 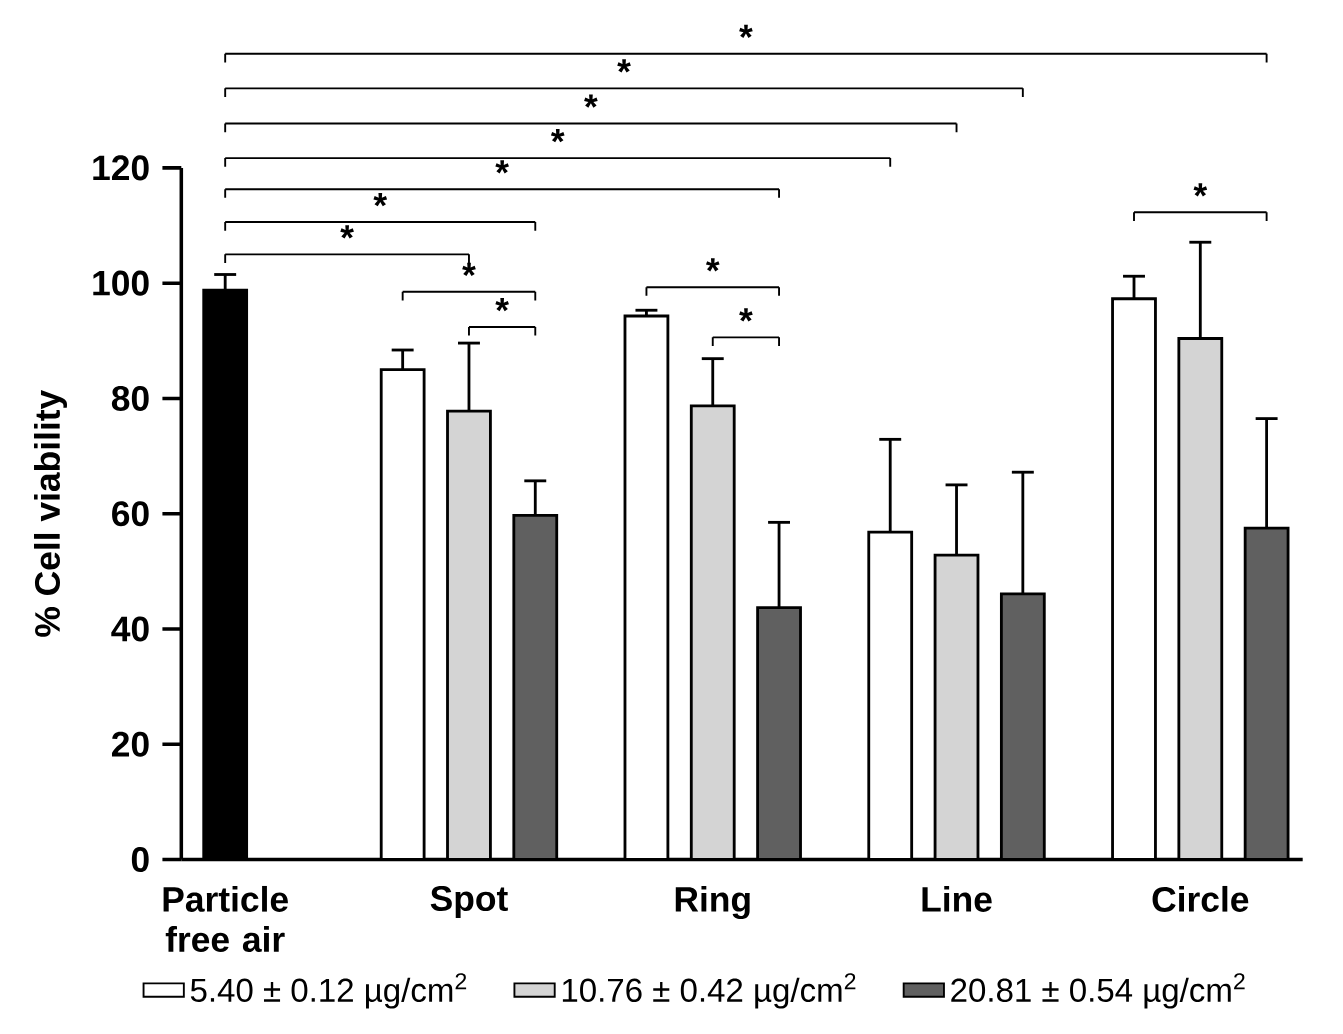 I want to click on legend-label: 5.40 ± 0.12 µg/cm$^{2}$, so click(x=328, y=991).